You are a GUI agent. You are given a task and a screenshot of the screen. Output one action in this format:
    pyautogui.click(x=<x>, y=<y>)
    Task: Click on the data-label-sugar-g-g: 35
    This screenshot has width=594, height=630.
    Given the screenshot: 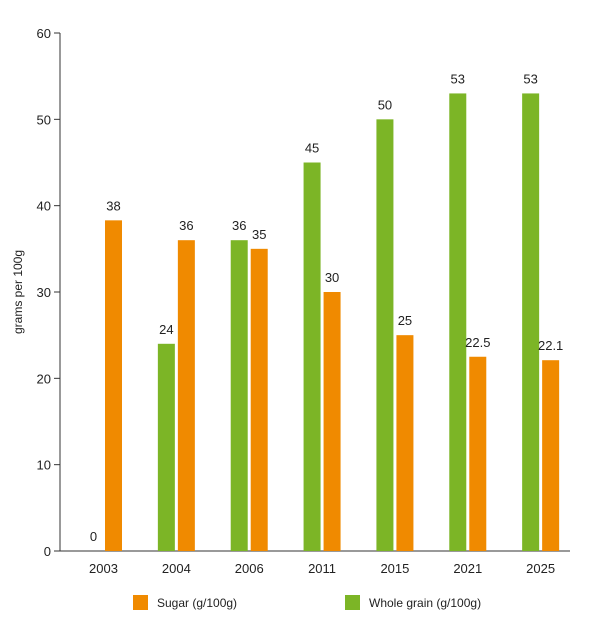 What is the action you would take?
    pyautogui.click(x=259, y=234)
    